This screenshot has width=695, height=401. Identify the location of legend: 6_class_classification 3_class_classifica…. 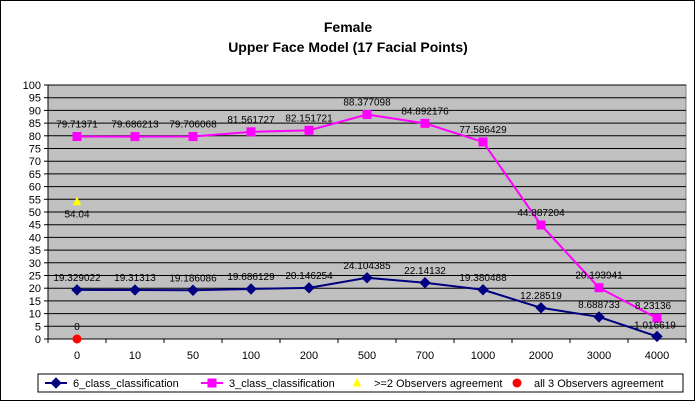
(360, 383).